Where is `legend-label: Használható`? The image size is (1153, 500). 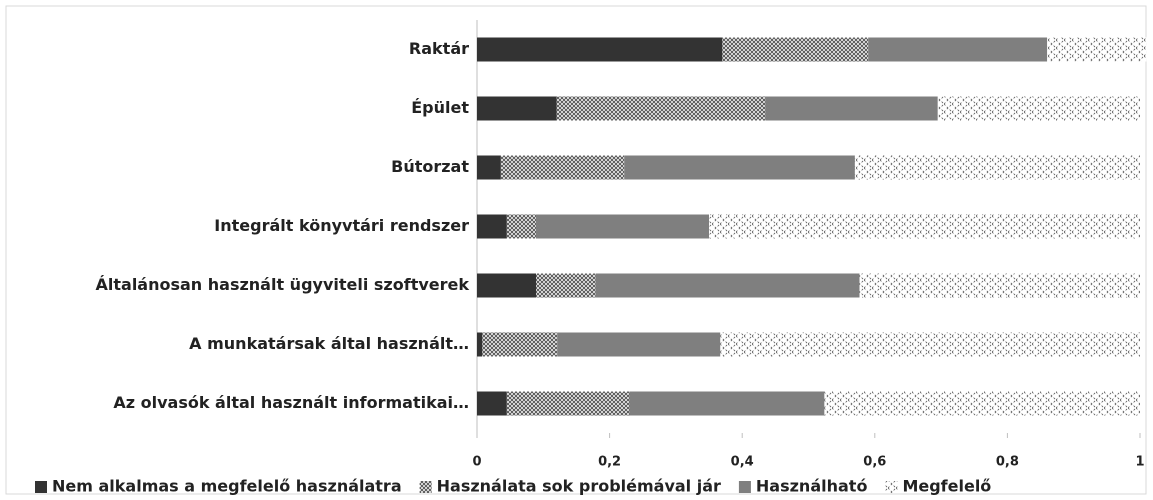
legend-label: Használható is located at coordinates (812, 486).